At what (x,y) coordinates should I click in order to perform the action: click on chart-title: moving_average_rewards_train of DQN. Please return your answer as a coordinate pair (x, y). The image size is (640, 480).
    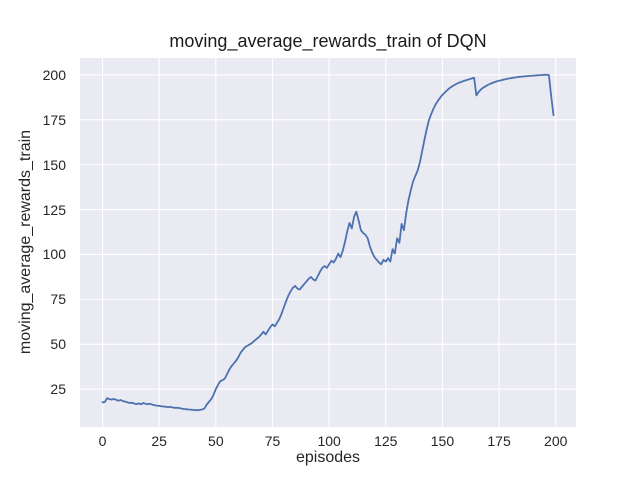
    Looking at the image, I should click on (328, 41).